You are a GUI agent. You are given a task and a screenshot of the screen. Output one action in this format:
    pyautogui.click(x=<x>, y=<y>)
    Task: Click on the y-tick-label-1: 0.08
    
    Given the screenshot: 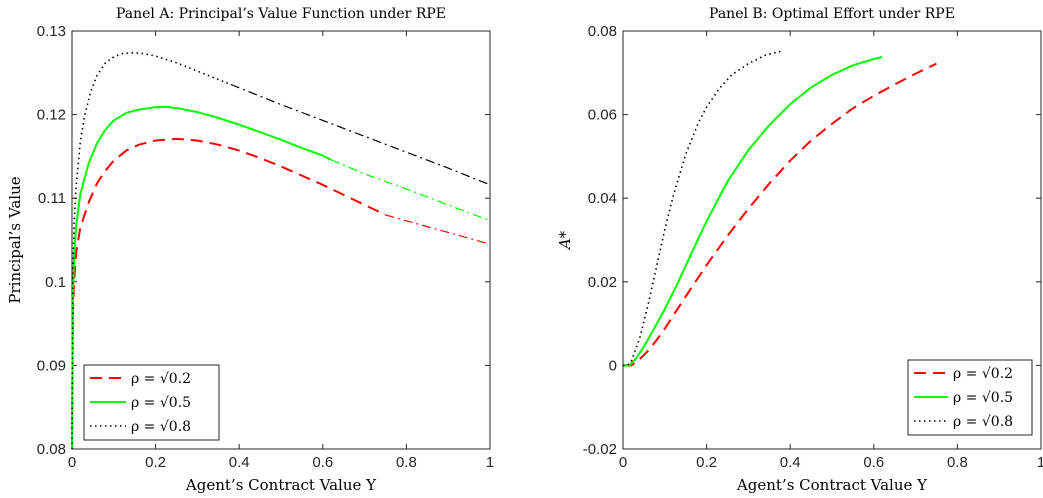 What is the action you would take?
    pyautogui.click(x=51, y=449)
    